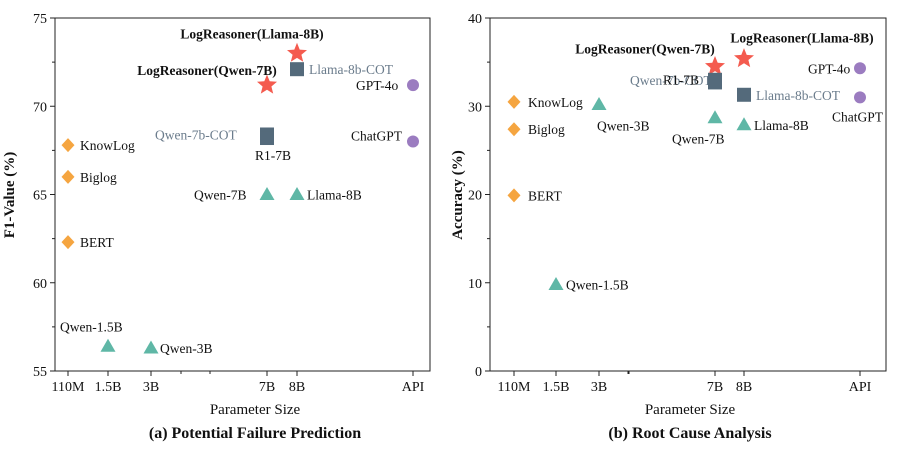  Describe the element at coordinates (475, 196) in the screenshot. I see `y-tick-label: 20` at that location.